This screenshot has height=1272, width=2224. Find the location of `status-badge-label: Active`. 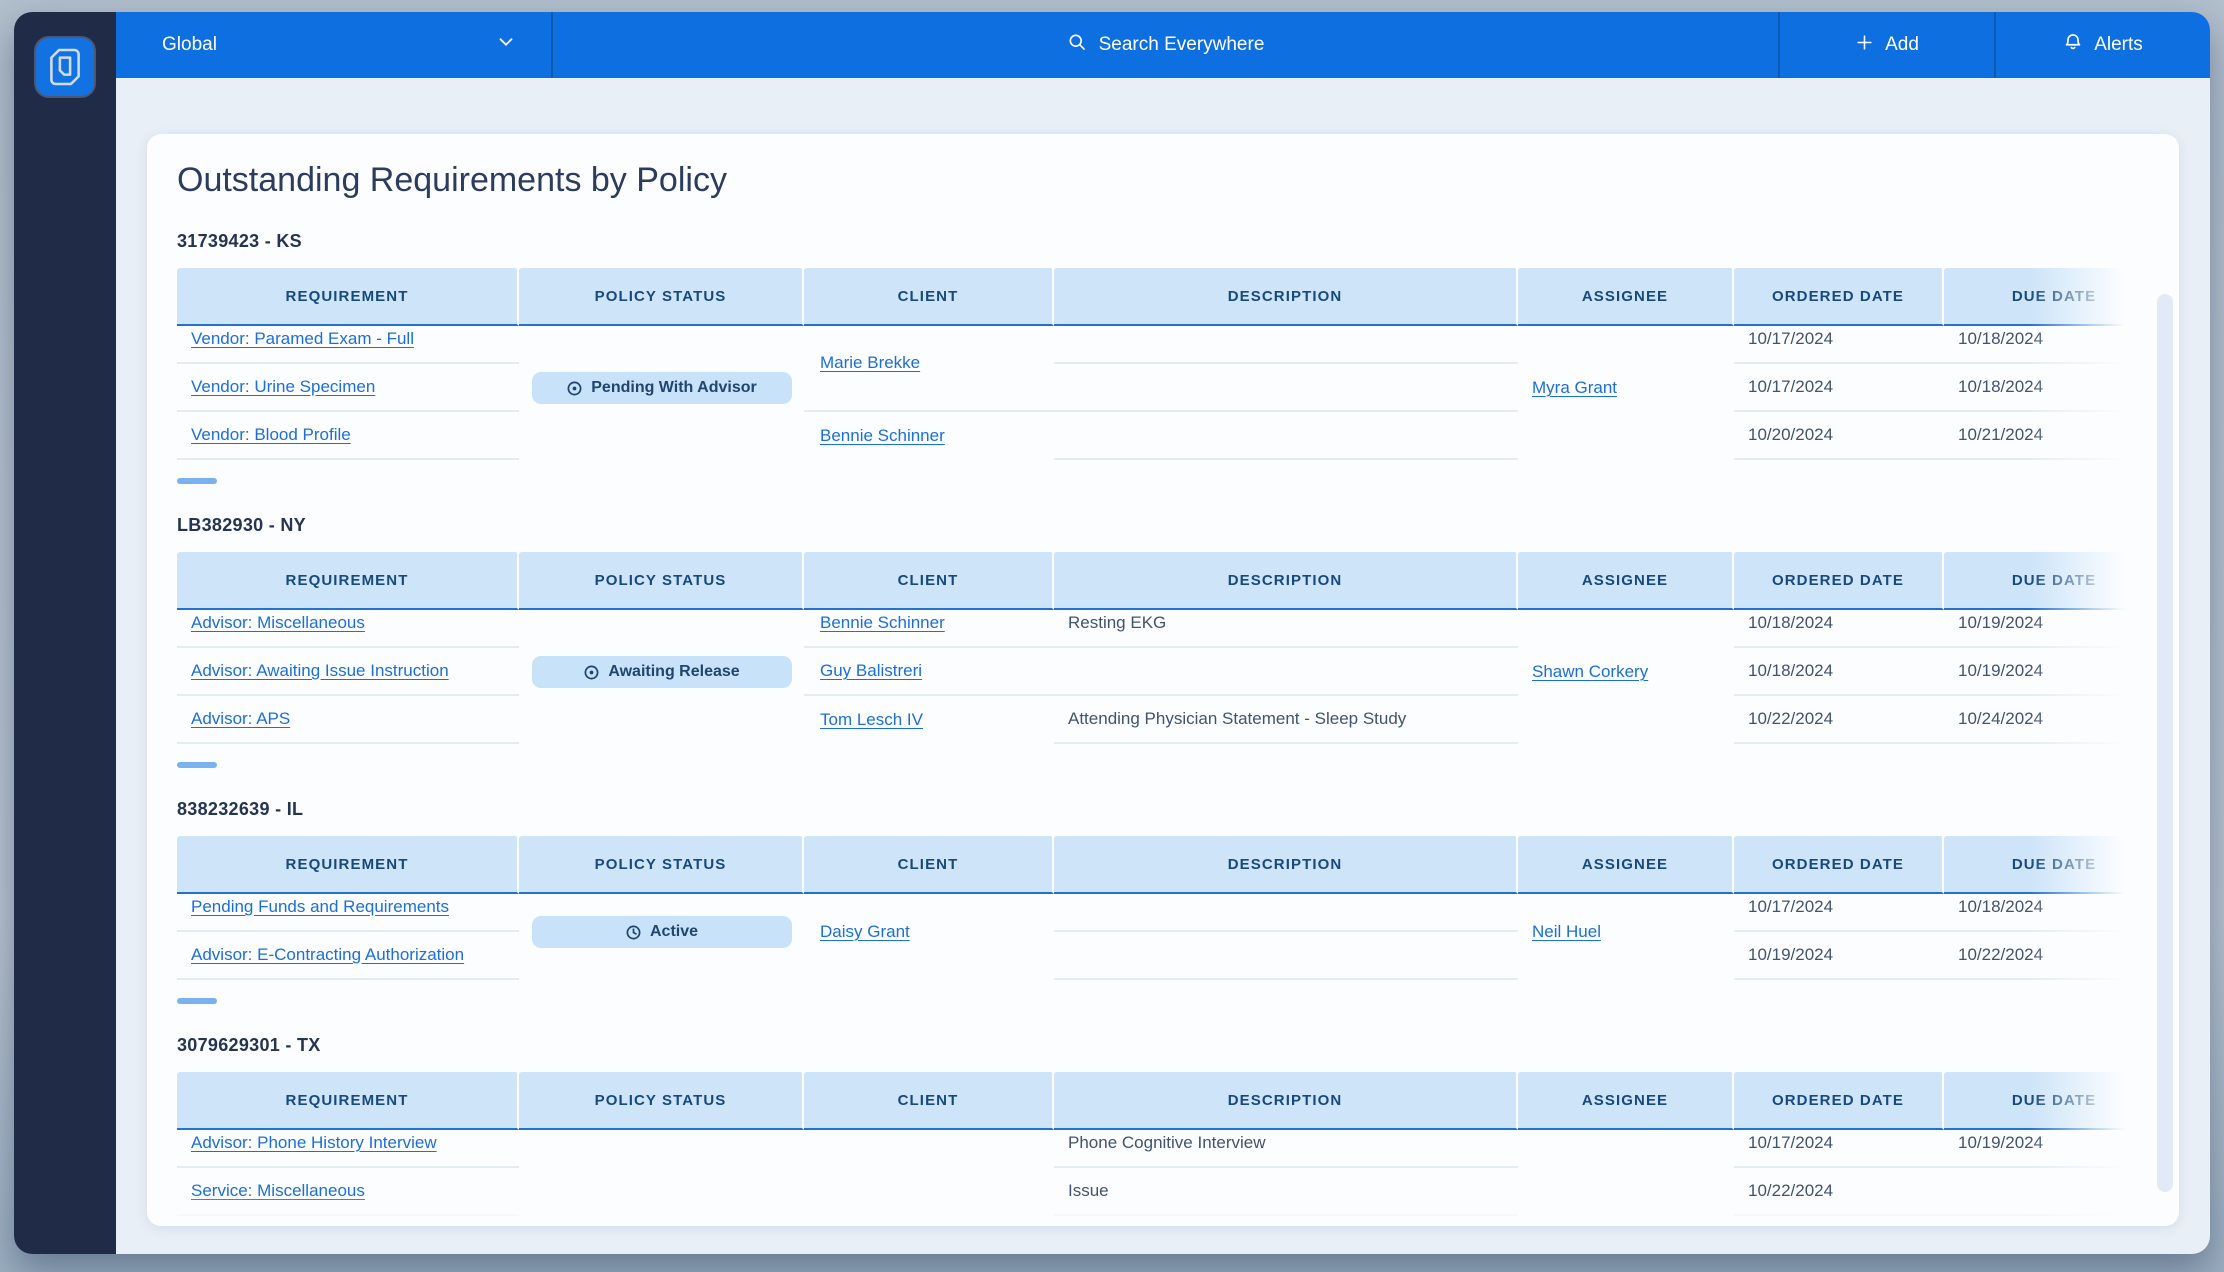

status-badge-label: Active is located at coordinates (674, 931).